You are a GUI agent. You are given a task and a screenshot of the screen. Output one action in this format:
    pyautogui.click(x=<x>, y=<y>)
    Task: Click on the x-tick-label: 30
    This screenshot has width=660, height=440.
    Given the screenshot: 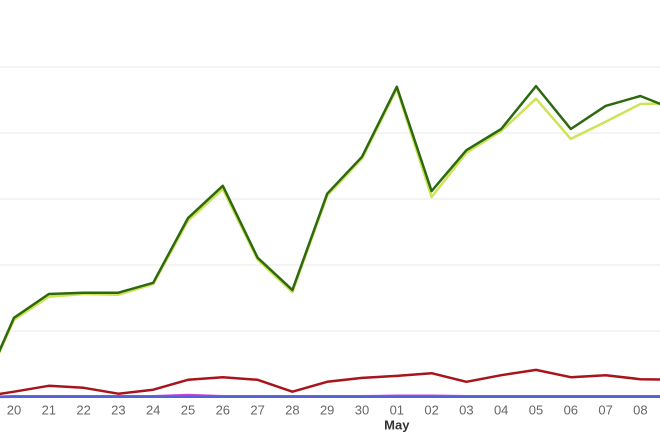 What is the action you would take?
    pyautogui.click(x=362, y=409)
    